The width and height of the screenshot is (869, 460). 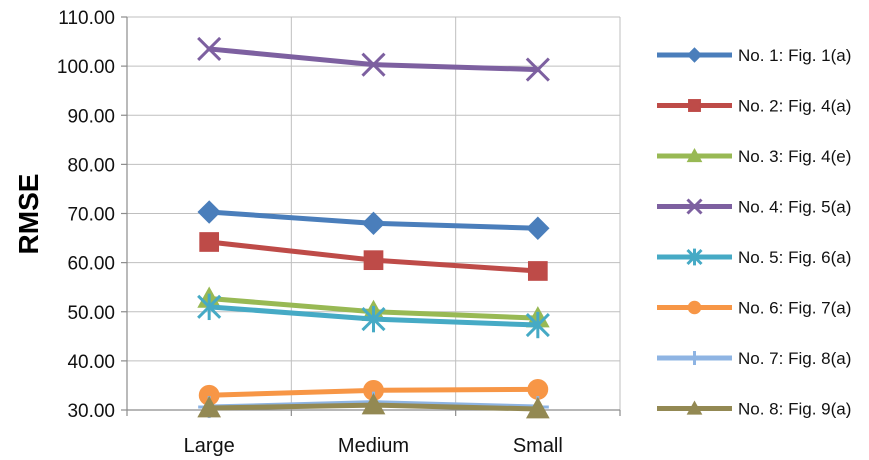 What do you see at coordinates (91, 165) in the screenshot?
I see `y-tick-label: 80.00` at bounding box center [91, 165].